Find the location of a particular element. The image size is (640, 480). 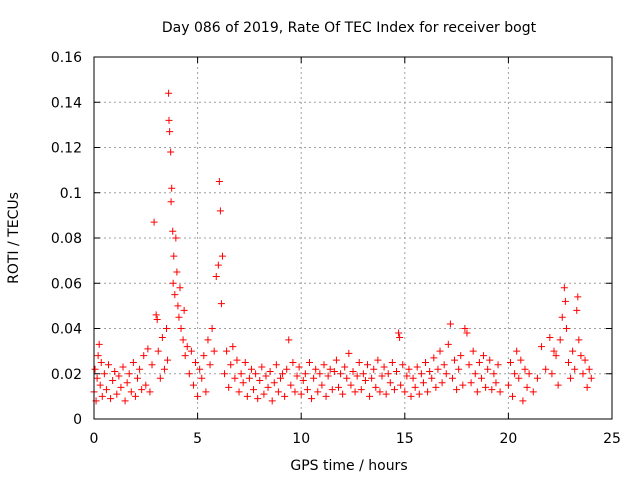

y-tick-label: 0.08 is located at coordinates (66, 239).